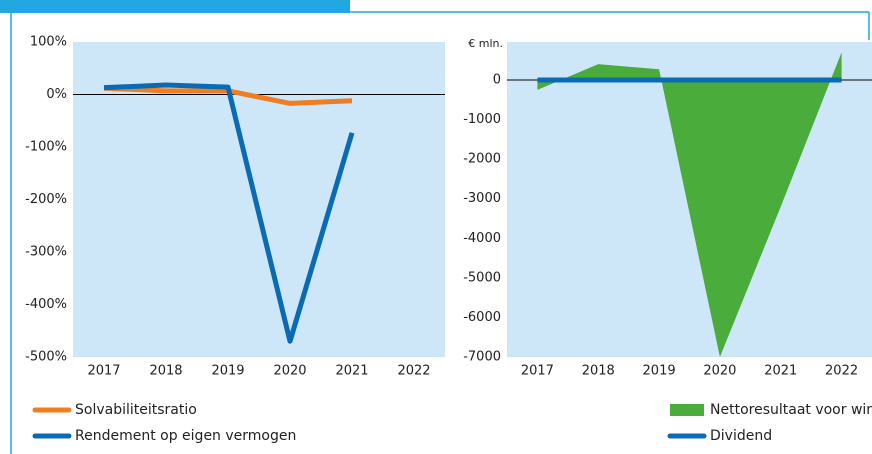 Image resolution: width=872 pixels, height=454 pixels. Describe the element at coordinates (46, 147) in the screenshot. I see `y-tick-label: -100%` at that location.